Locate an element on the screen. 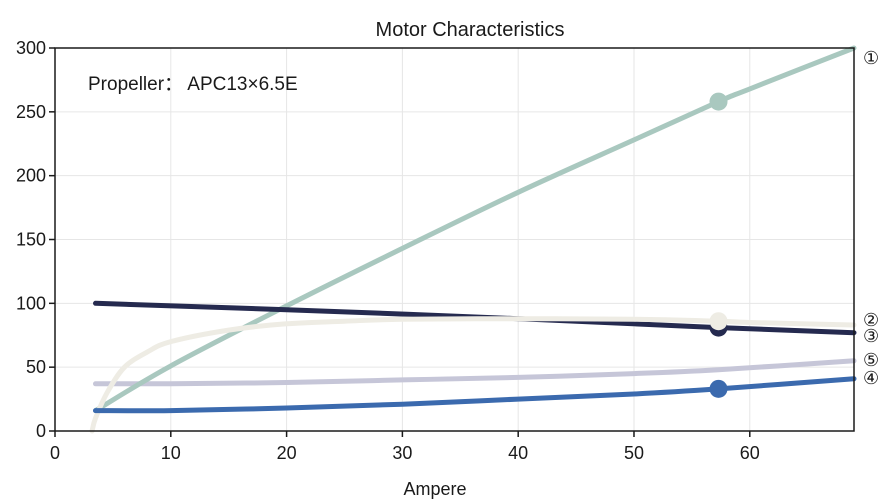 The width and height of the screenshot is (886, 500). series-label-layer: ① ②③ ④⑤ is located at coordinates (871, 218).